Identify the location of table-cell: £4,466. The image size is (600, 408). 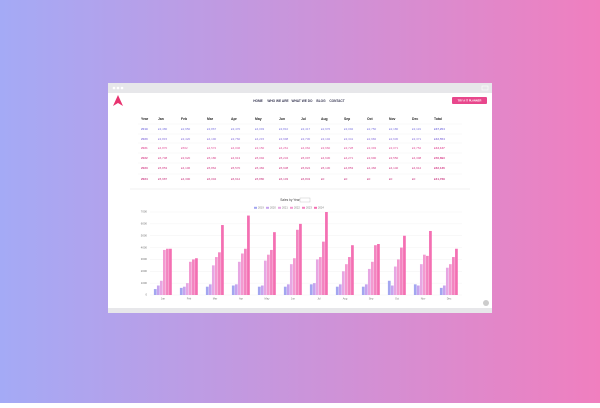
(372, 168).